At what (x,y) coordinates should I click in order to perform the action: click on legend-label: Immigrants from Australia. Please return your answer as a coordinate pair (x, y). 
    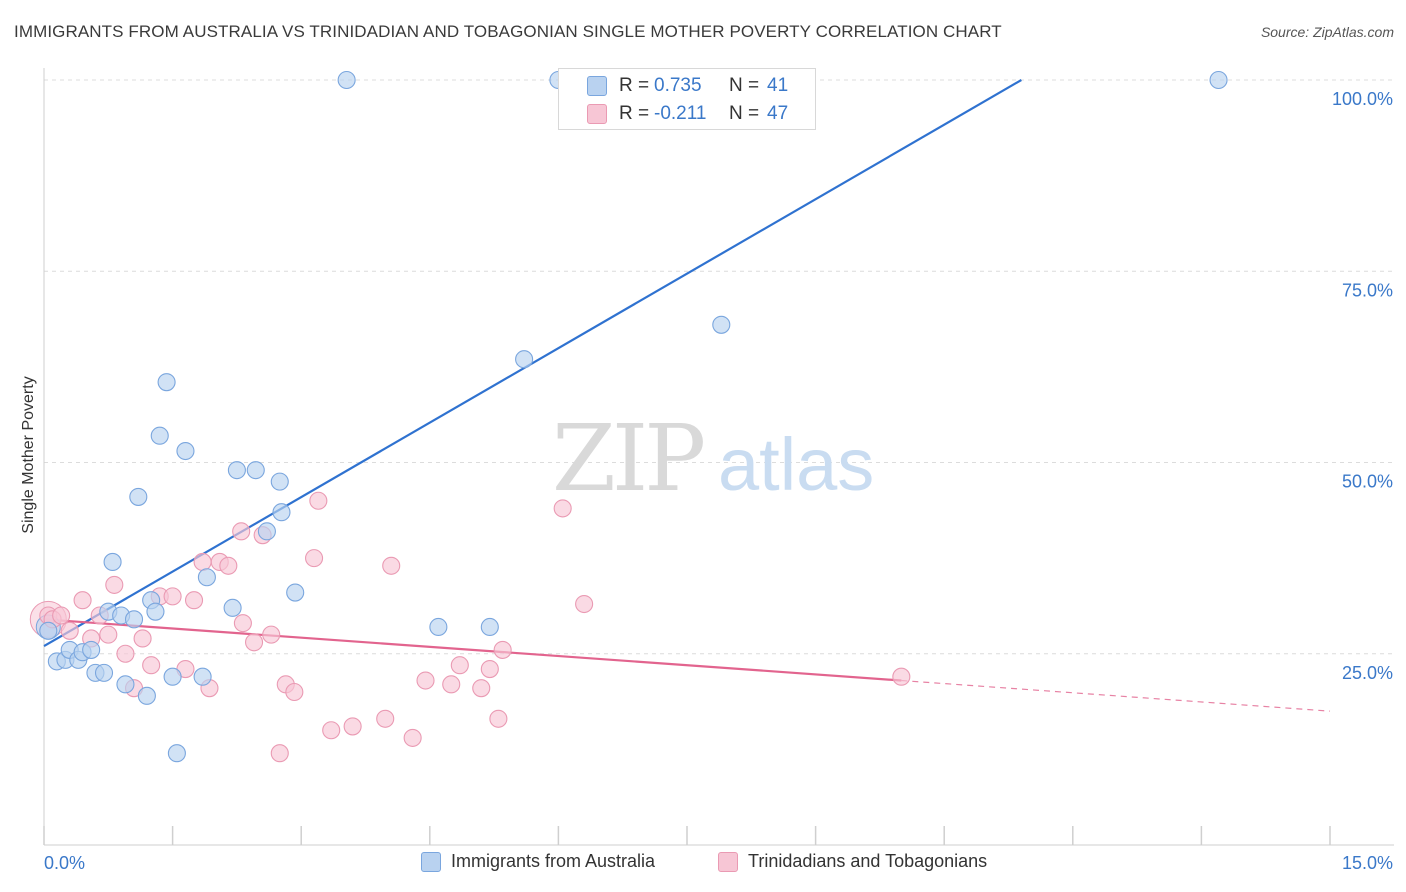
    Looking at the image, I should click on (553, 861).